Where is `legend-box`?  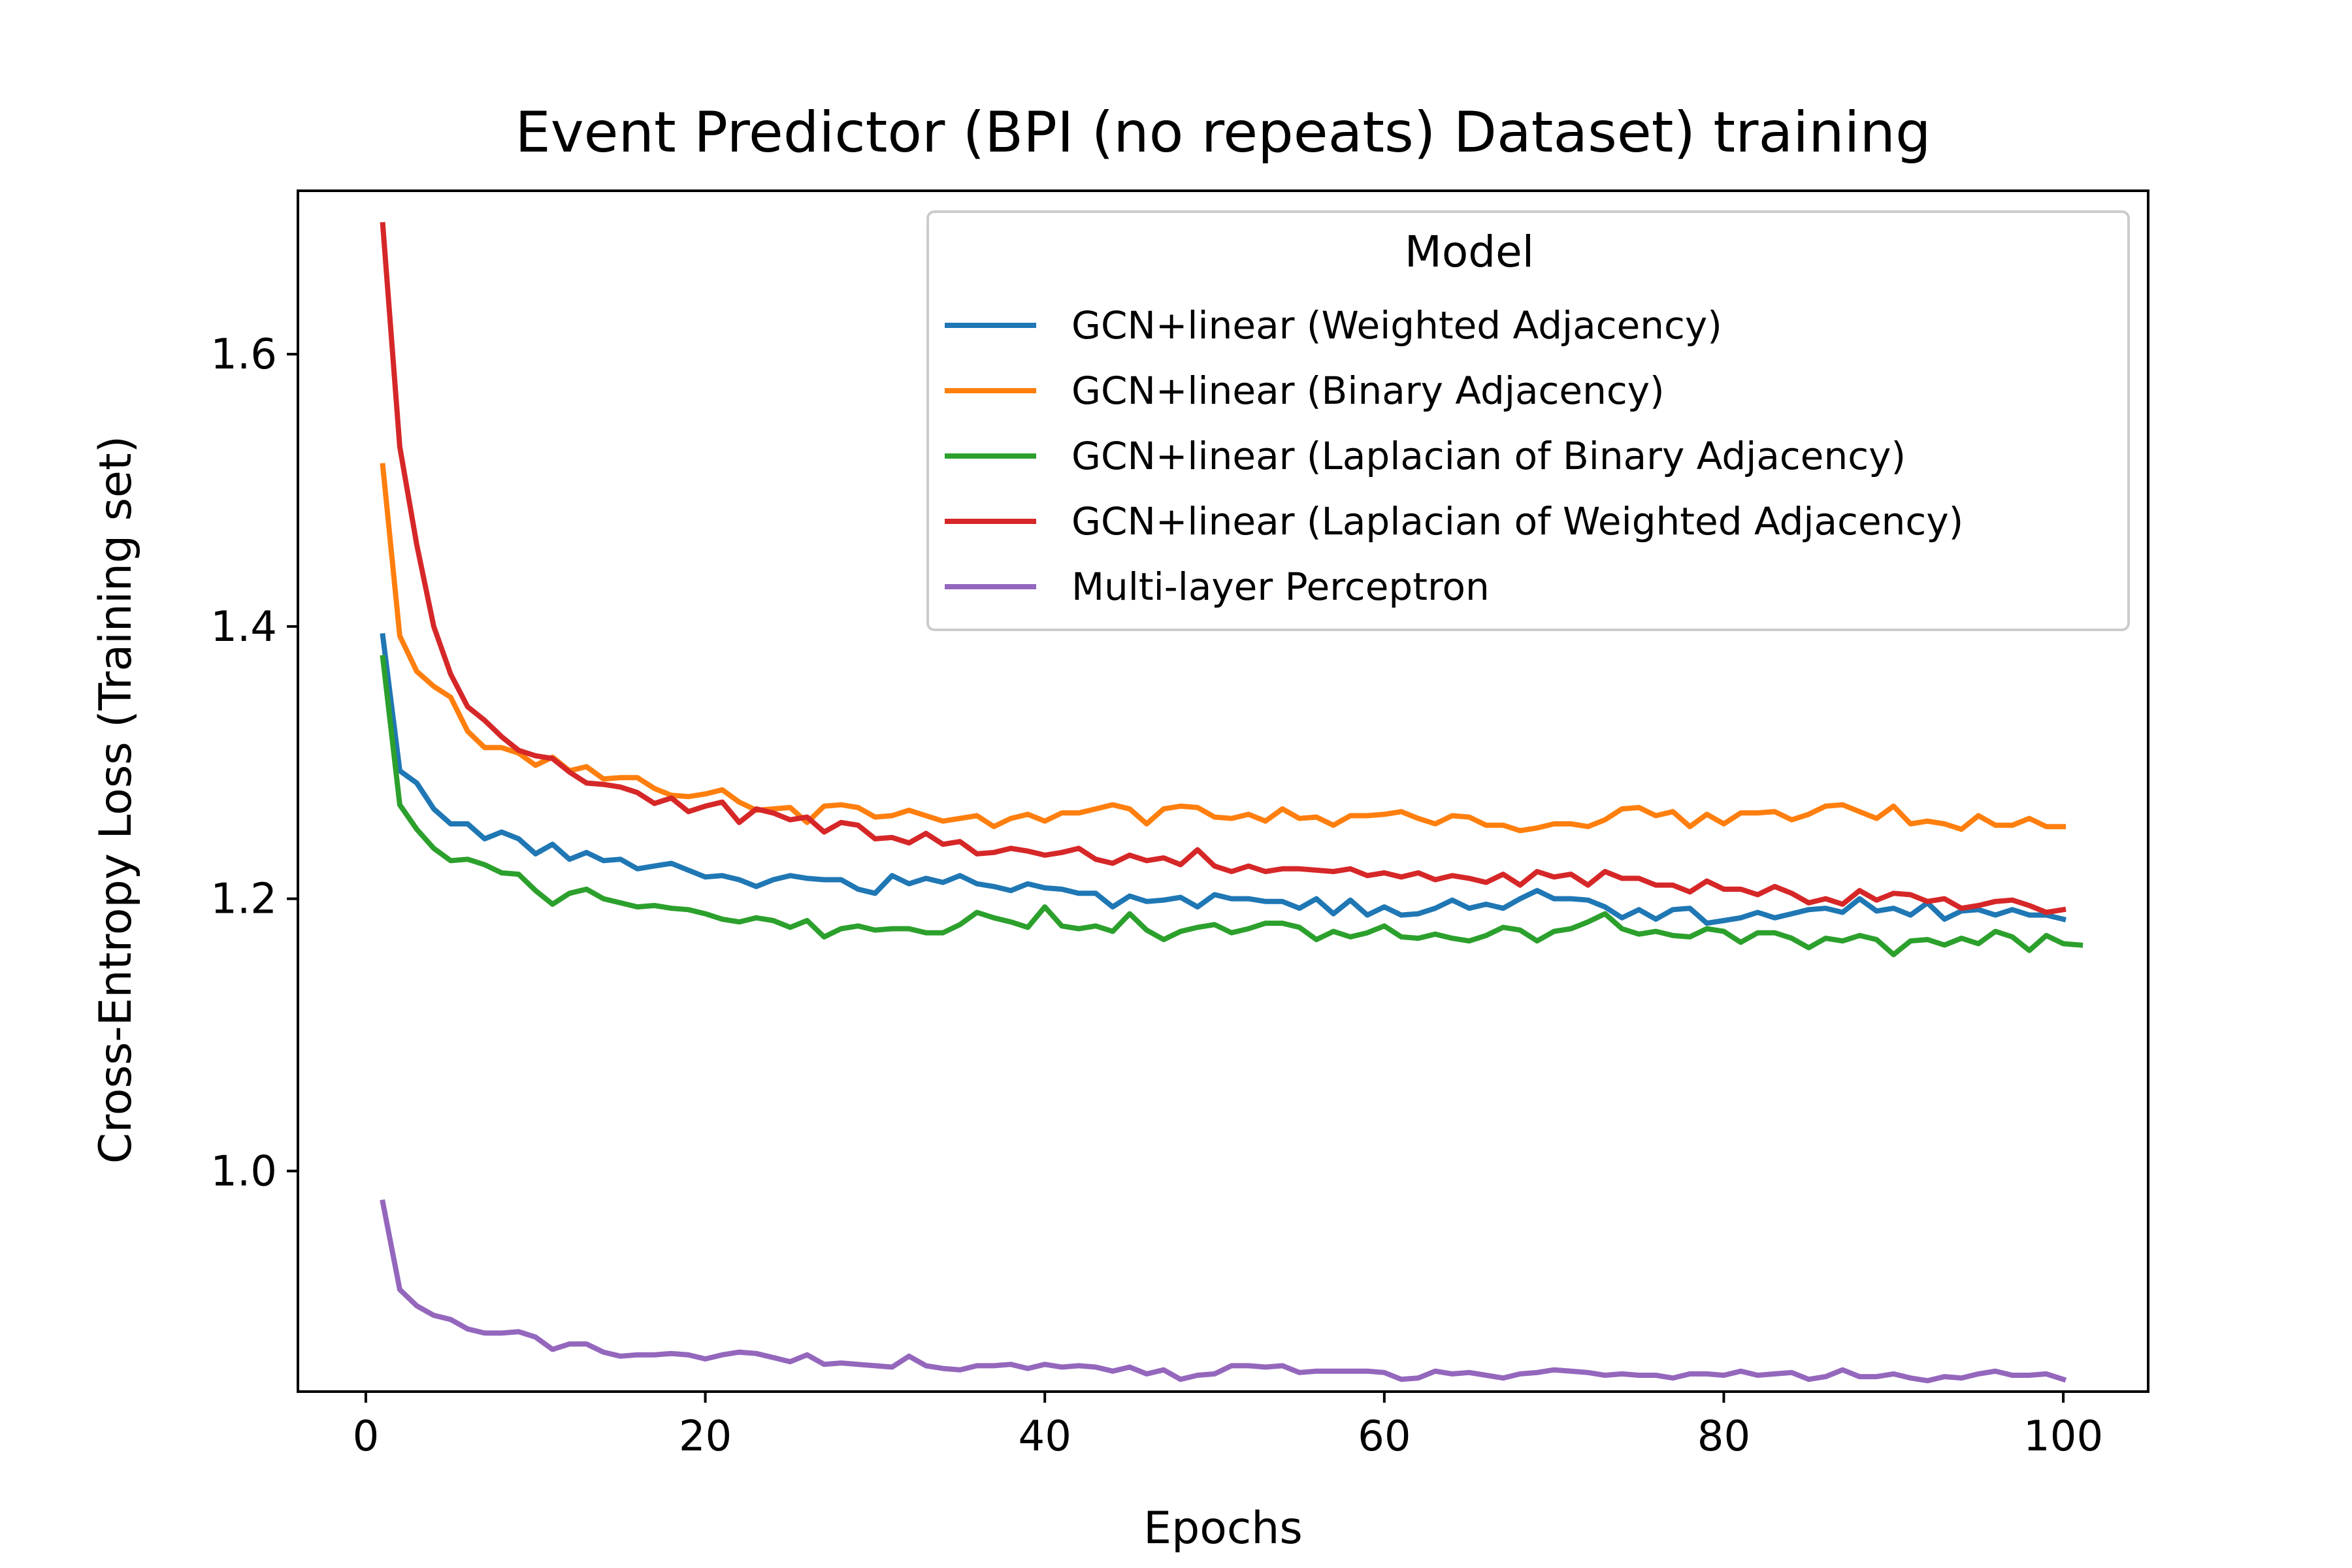 legend-box is located at coordinates (1528, 420).